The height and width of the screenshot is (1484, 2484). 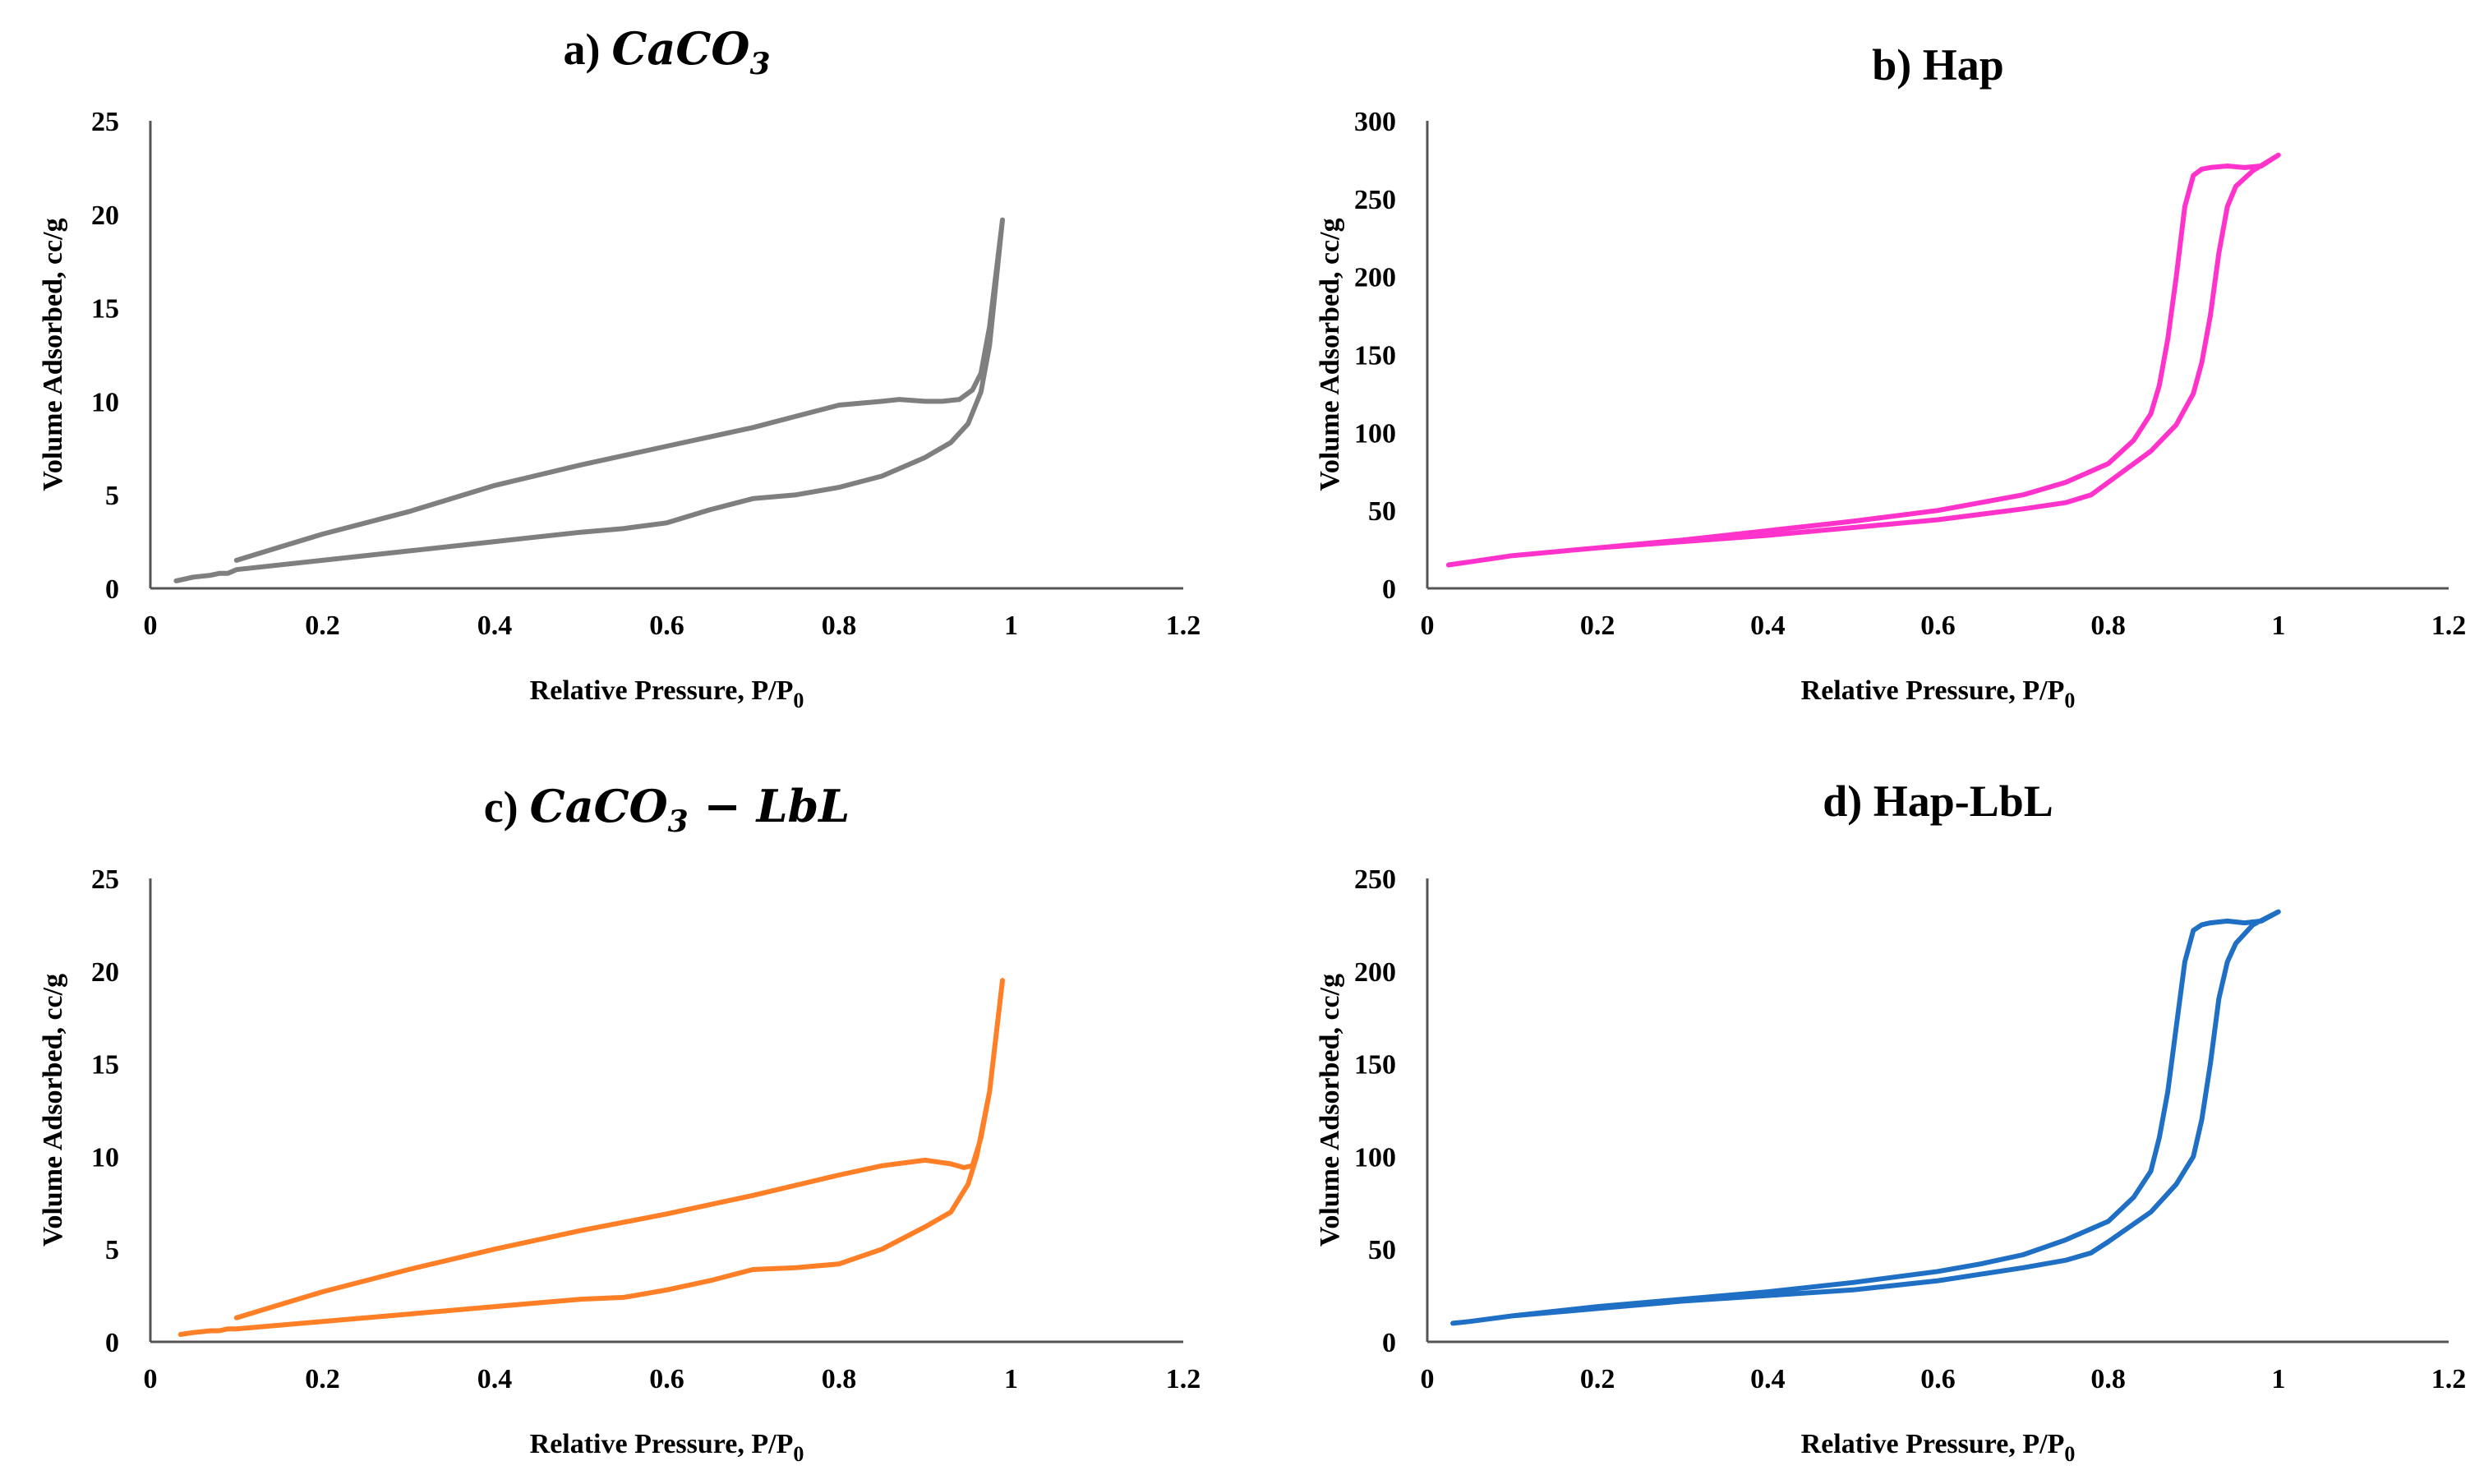 What do you see at coordinates (501, 807) in the screenshot?
I see `chart-title-panel: c)` at bounding box center [501, 807].